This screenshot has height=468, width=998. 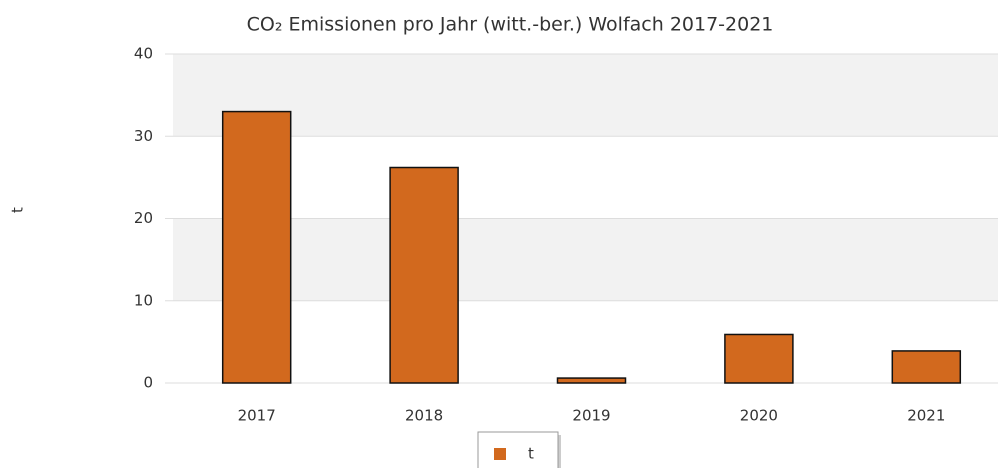 I want to click on x-tick-label: 2018, so click(x=424, y=416).